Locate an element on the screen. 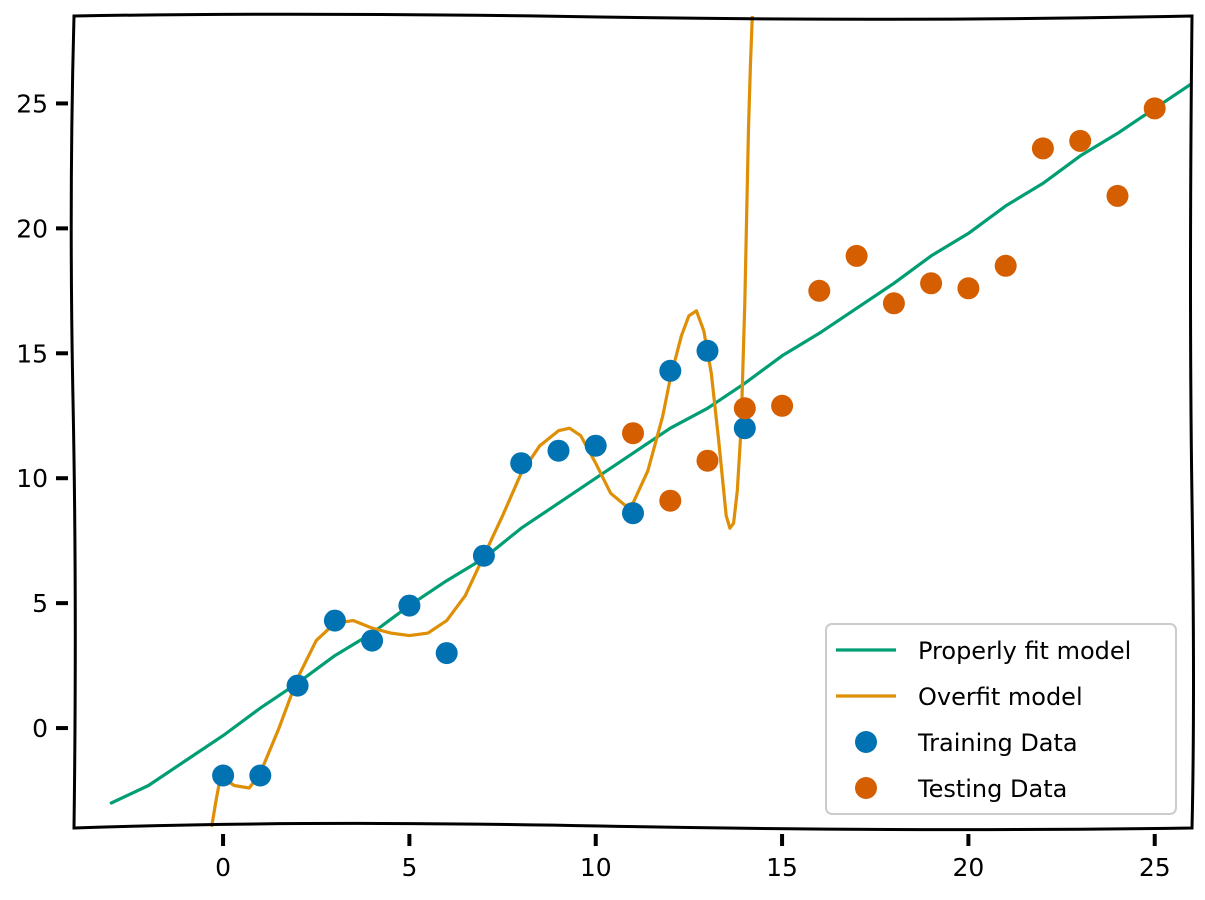 The height and width of the screenshot is (900, 1205). legend-label-2: Training Data is located at coordinates (997, 743).